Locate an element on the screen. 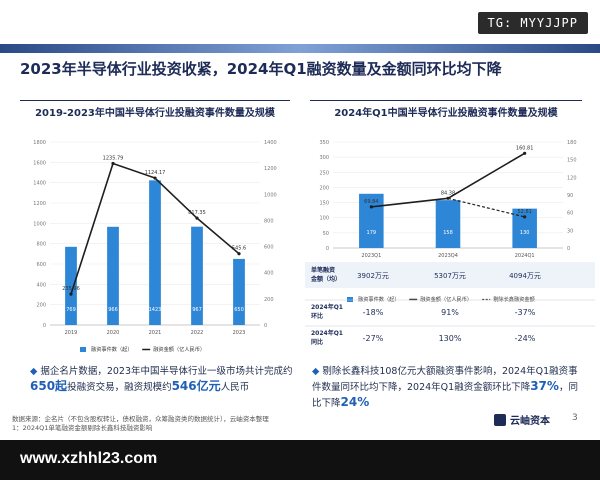  compare-row-label: 同比 is located at coordinates (317, 342).